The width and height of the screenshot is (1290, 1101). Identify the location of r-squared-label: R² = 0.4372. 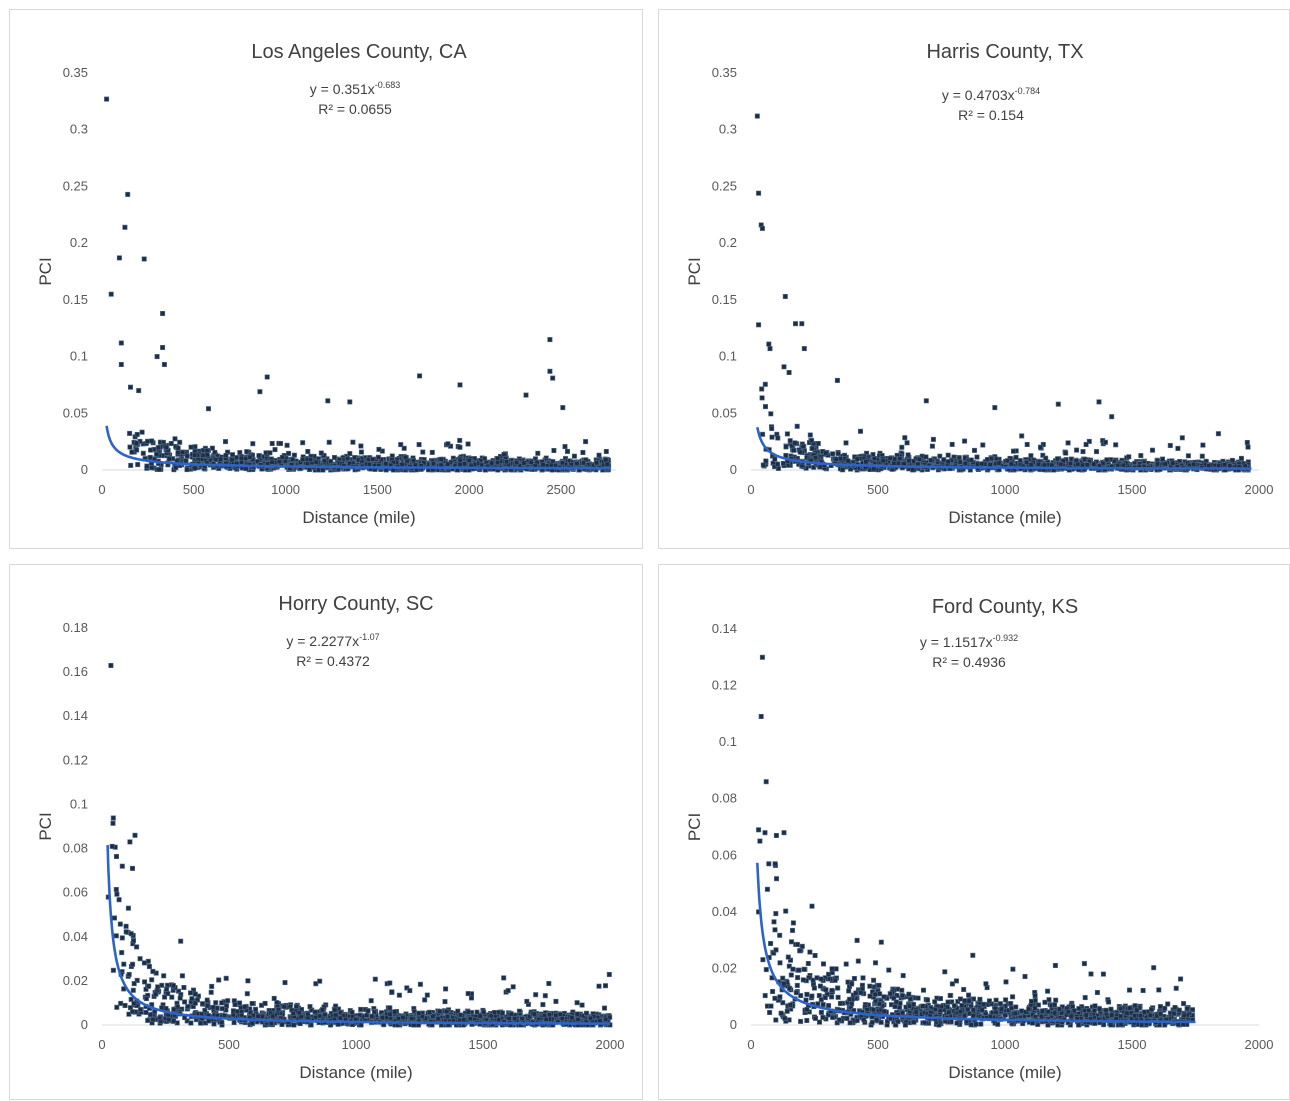
(333, 661).